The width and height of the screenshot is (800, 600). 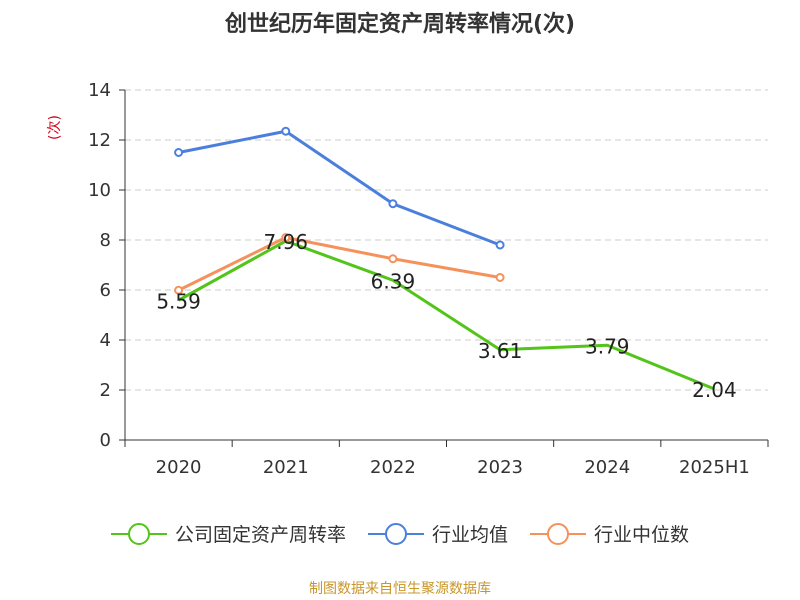 What do you see at coordinates (99, 140) in the screenshot?
I see `y-tick-label: 12` at bounding box center [99, 140].